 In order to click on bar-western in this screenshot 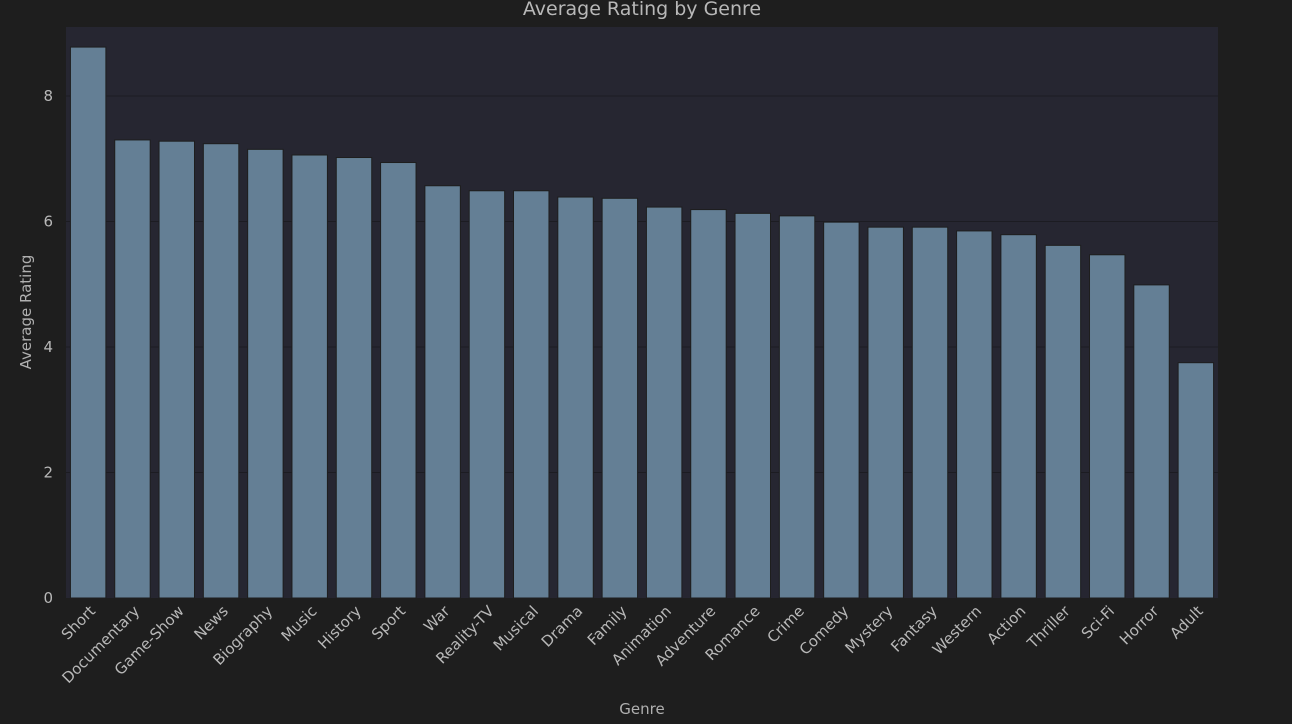, I will do `click(974, 414)`.